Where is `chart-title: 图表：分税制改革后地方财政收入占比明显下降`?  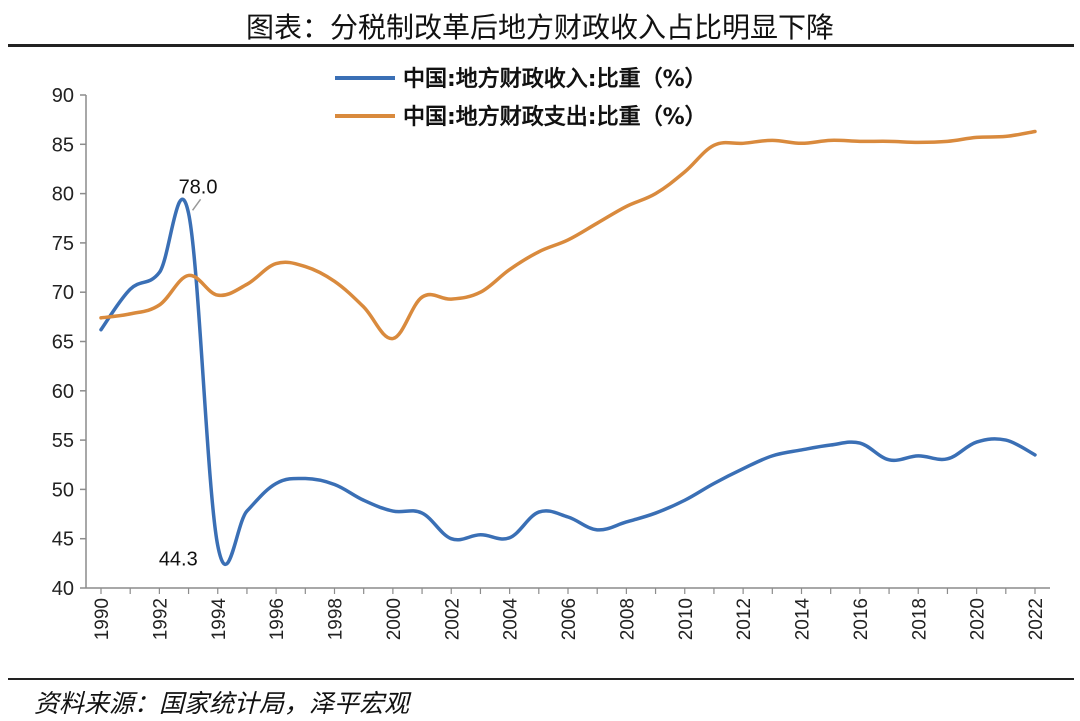 chart-title: 图表：分税制改革后地方财政收入占比明显下降 is located at coordinates (539, 27).